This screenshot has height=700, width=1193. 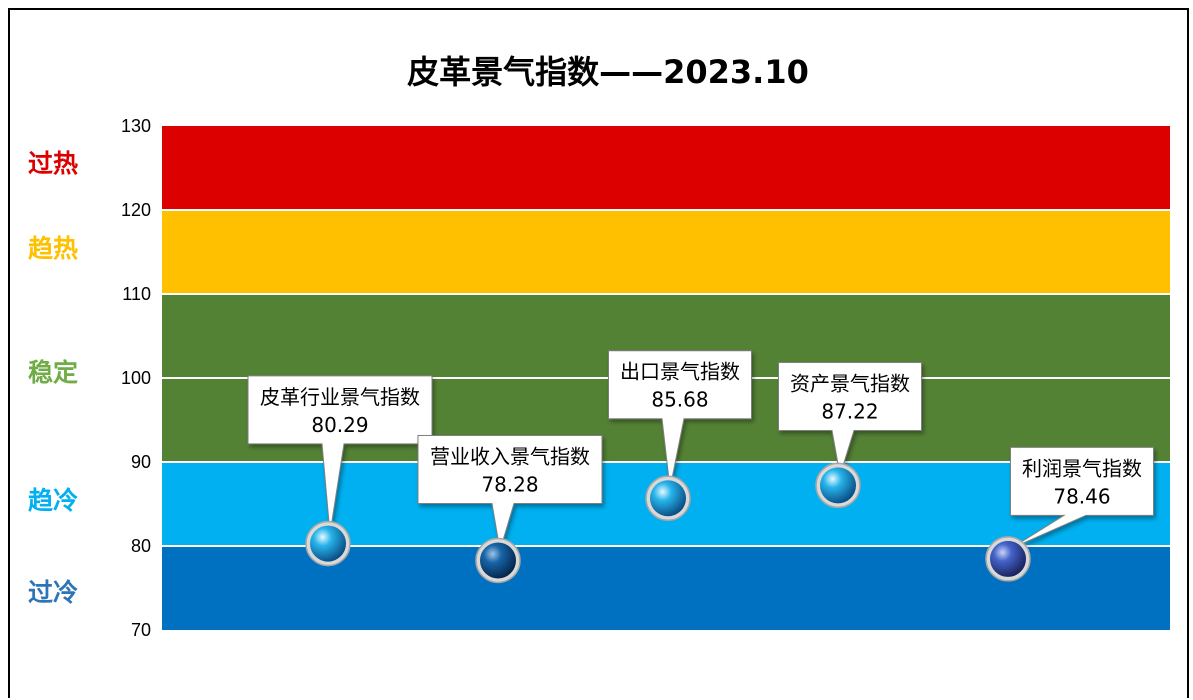 I want to click on data-point-group-3: 资产景气指数 87.22, so click(x=850, y=435).